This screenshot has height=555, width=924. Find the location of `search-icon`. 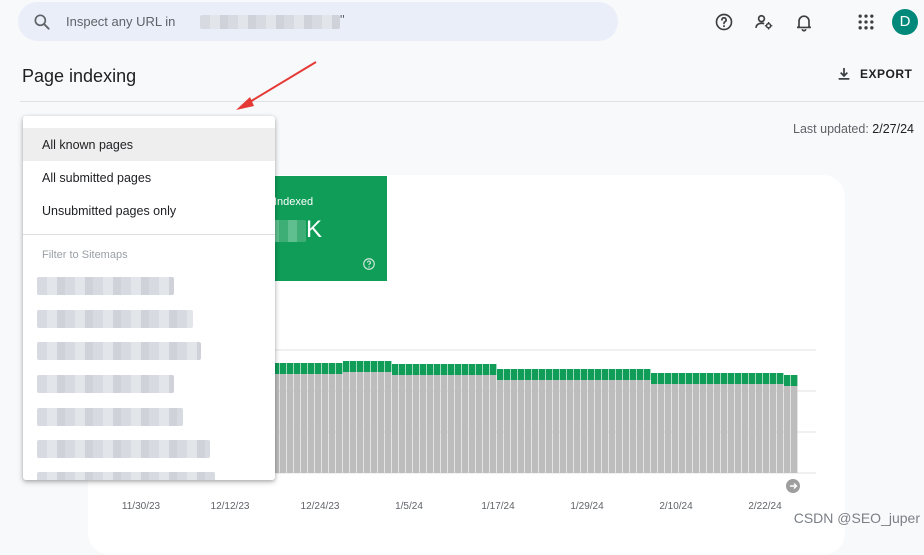

search-icon is located at coordinates (42, 22).